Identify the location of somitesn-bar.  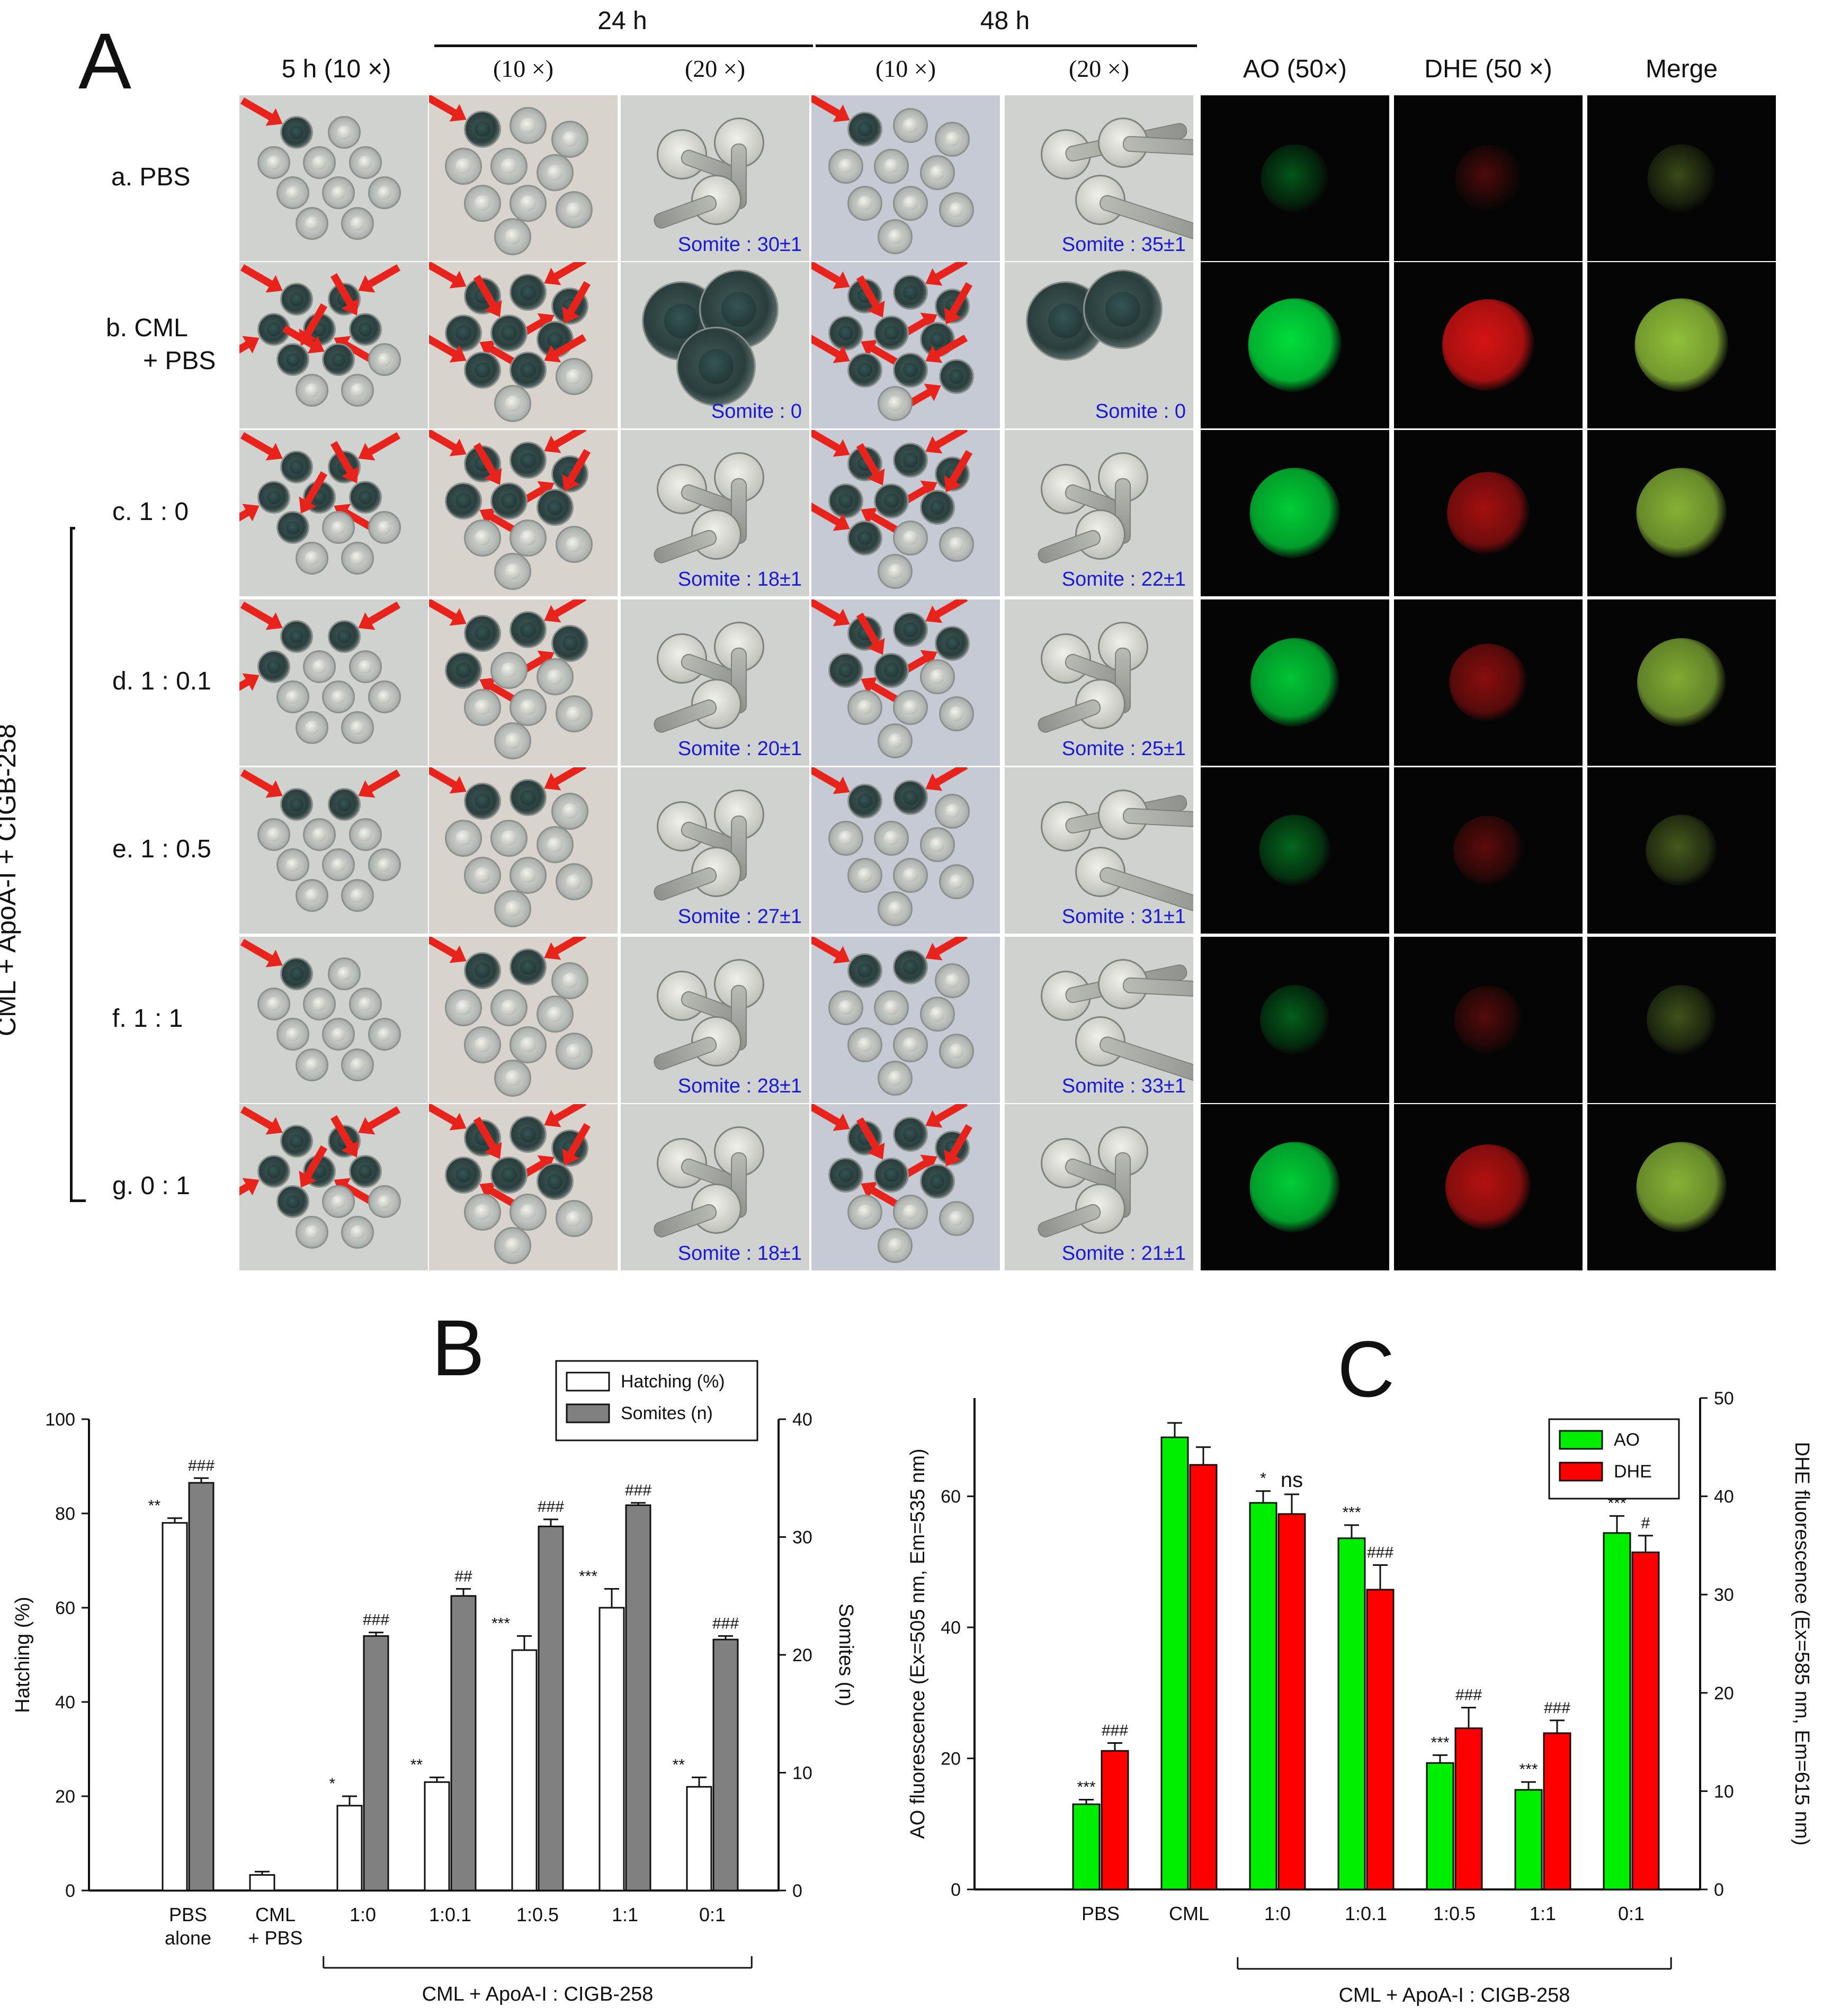
(551, 1708).